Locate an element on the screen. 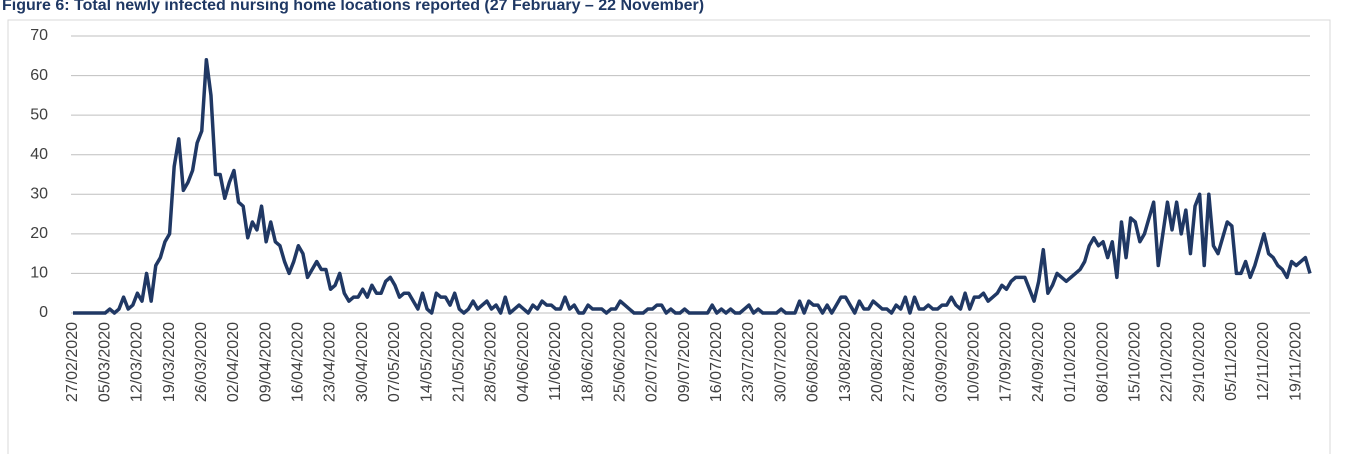 The height and width of the screenshot is (454, 1345). x-tick-label: 06/08/2020 is located at coordinates (813, 362).